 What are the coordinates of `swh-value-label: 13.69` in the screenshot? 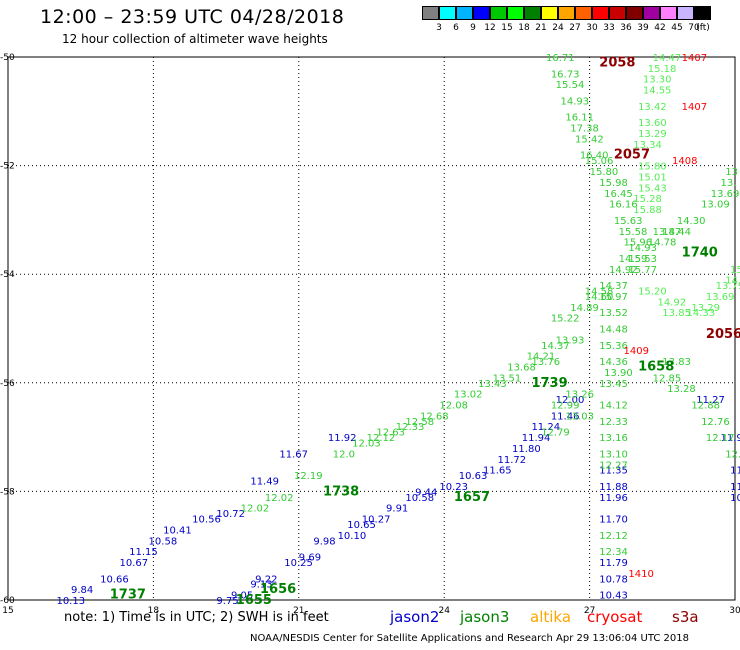 It's located at (720, 297).